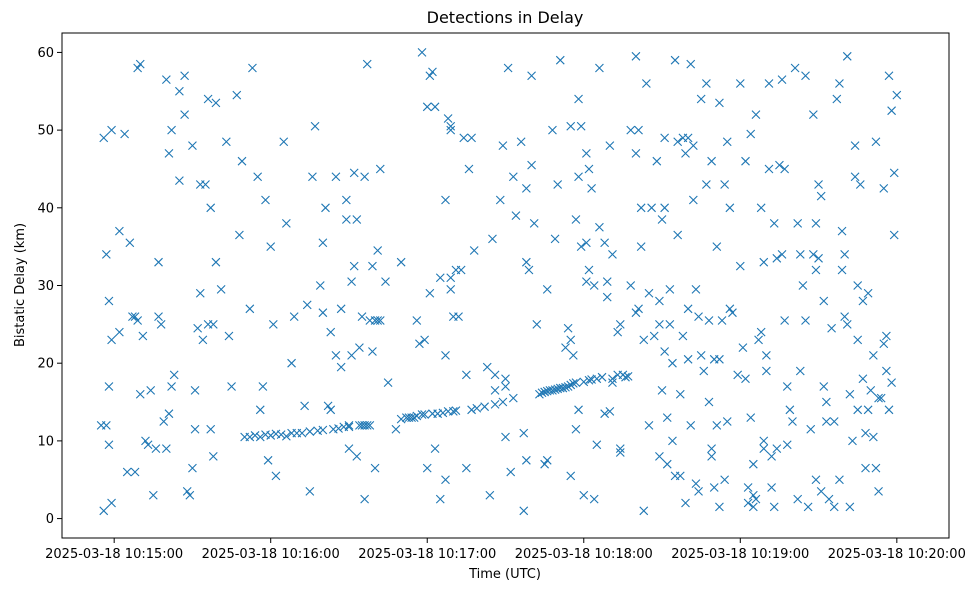 The height and width of the screenshot is (590, 980). I want to click on y-tick-label: 20, so click(45, 364).